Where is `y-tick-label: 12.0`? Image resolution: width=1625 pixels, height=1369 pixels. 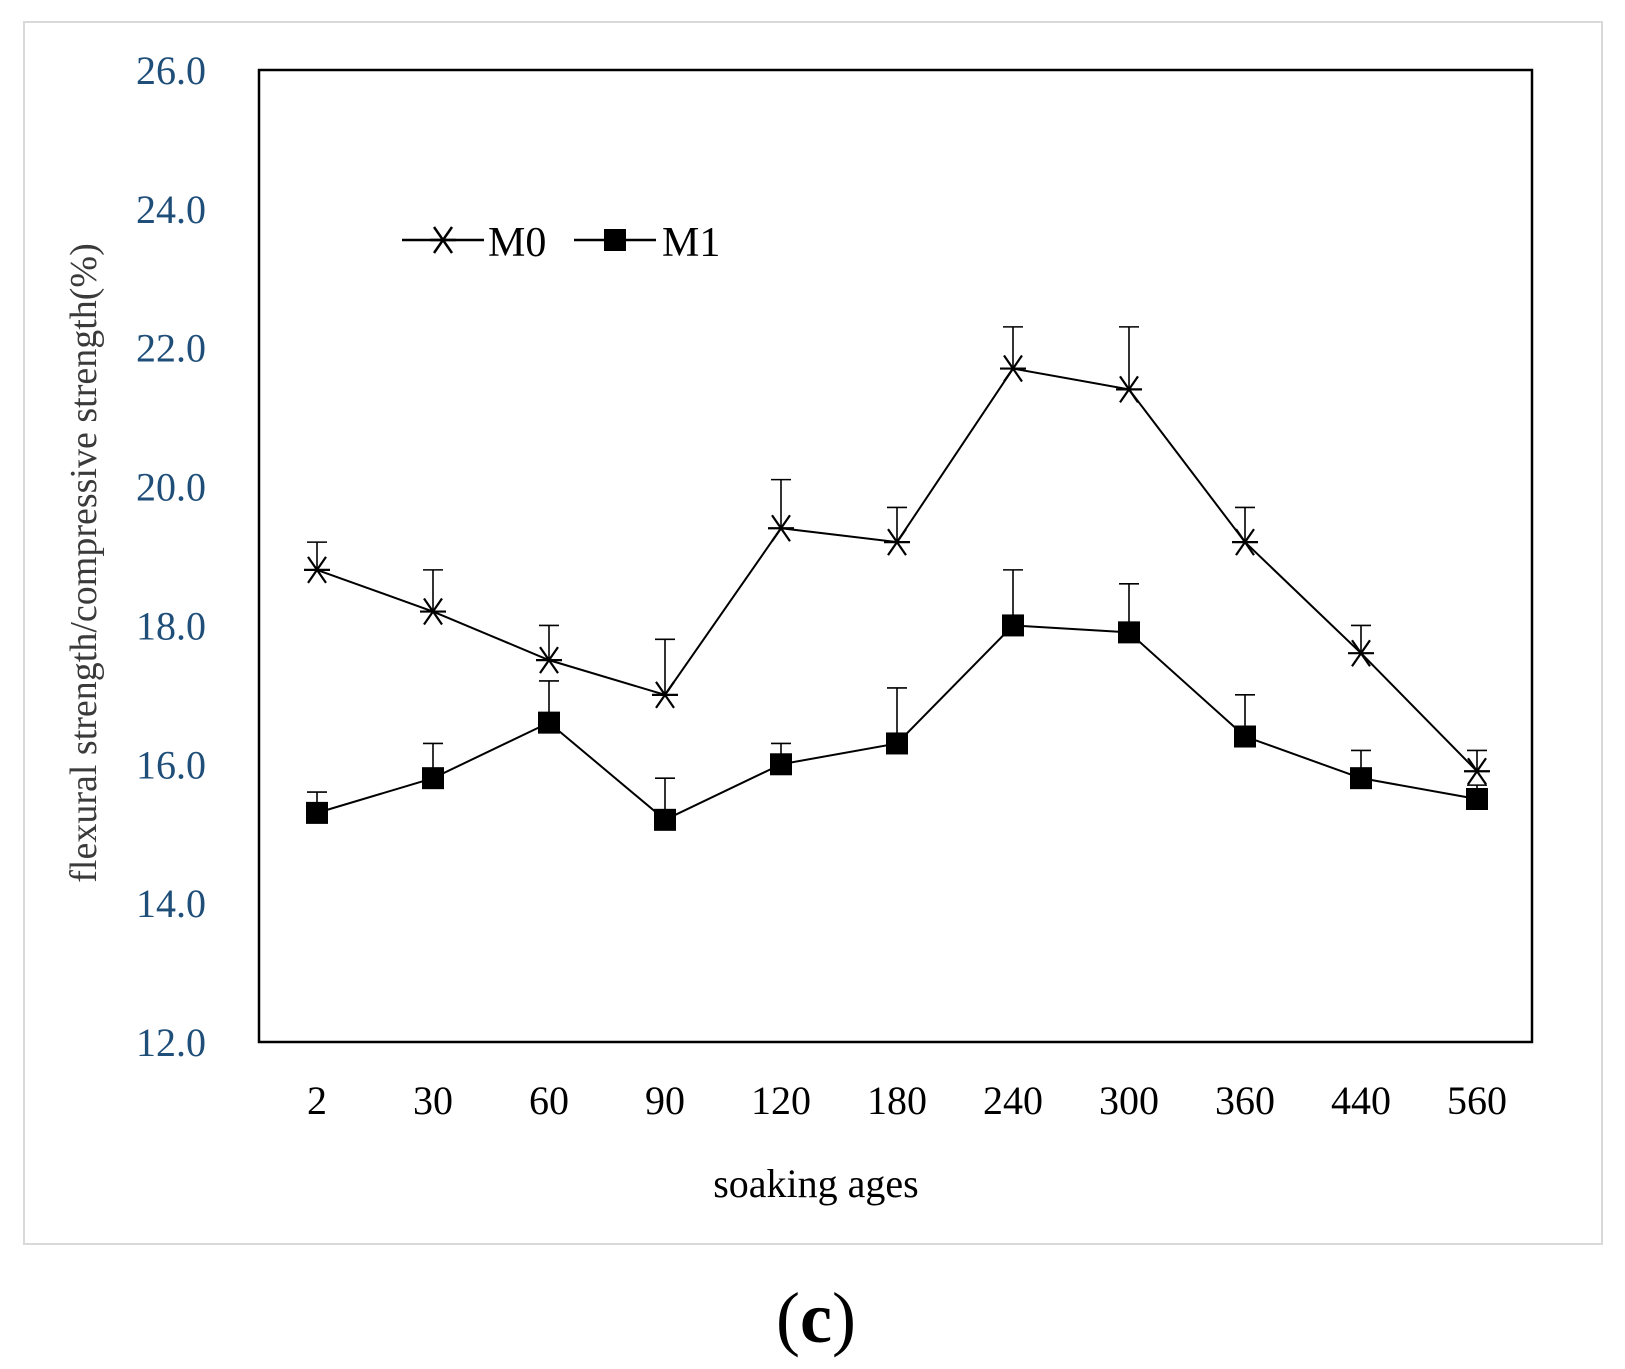
y-tick-label: 12.0 is located at coordinates (171, 1042).